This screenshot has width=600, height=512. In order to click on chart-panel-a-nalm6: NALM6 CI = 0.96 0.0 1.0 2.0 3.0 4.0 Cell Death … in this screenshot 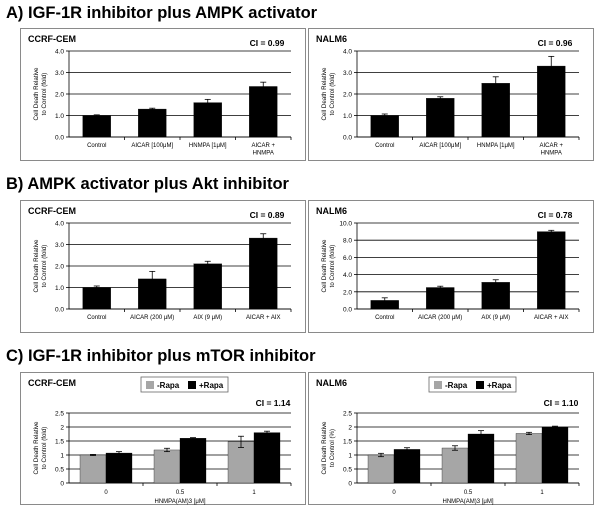, I will do `click(451, 94)`.